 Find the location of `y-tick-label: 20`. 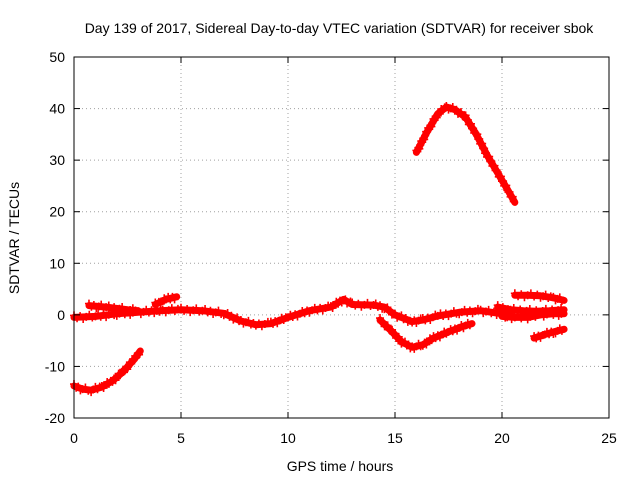

y-tick-label: 20 is located at coordinates (57, 212).